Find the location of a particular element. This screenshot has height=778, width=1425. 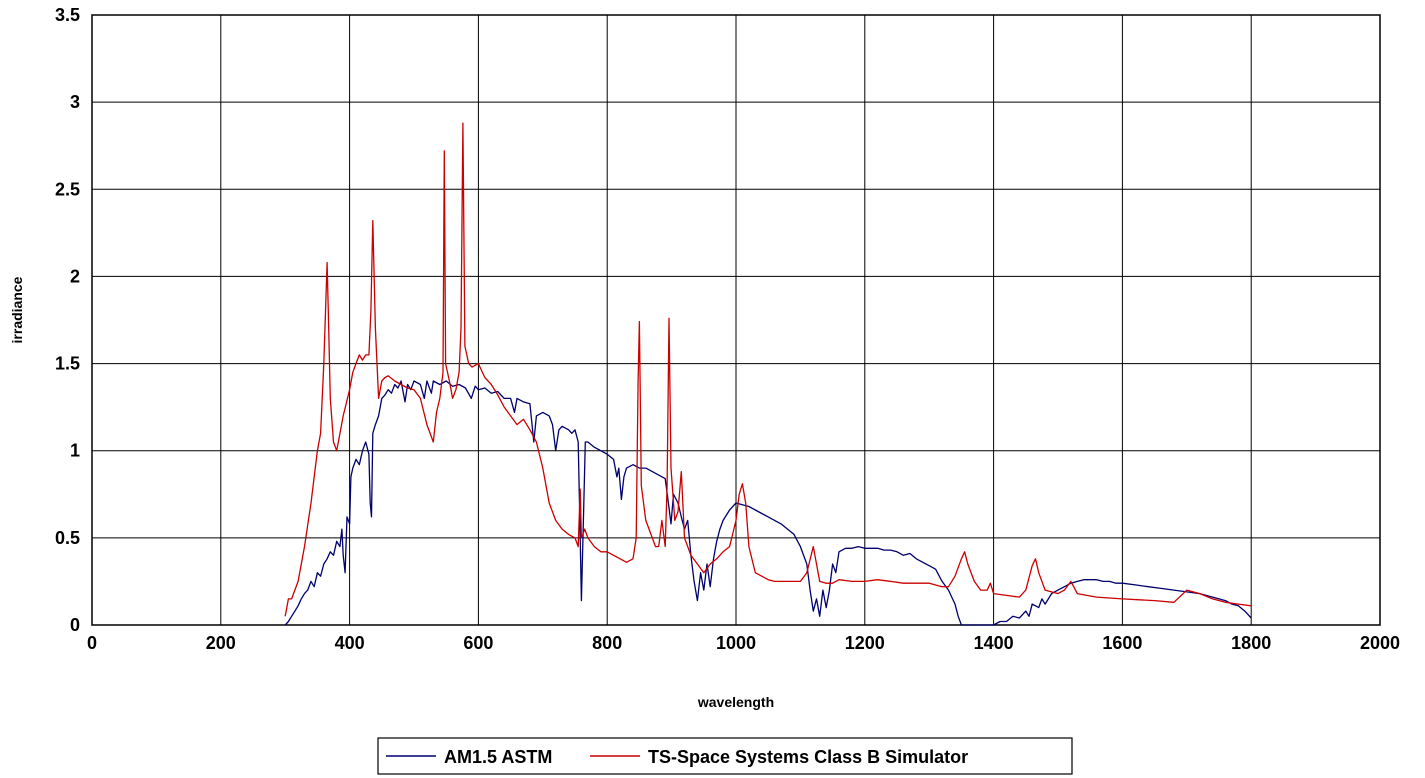

y-tick-label: 1.5 is located at coordinates (67, 364).